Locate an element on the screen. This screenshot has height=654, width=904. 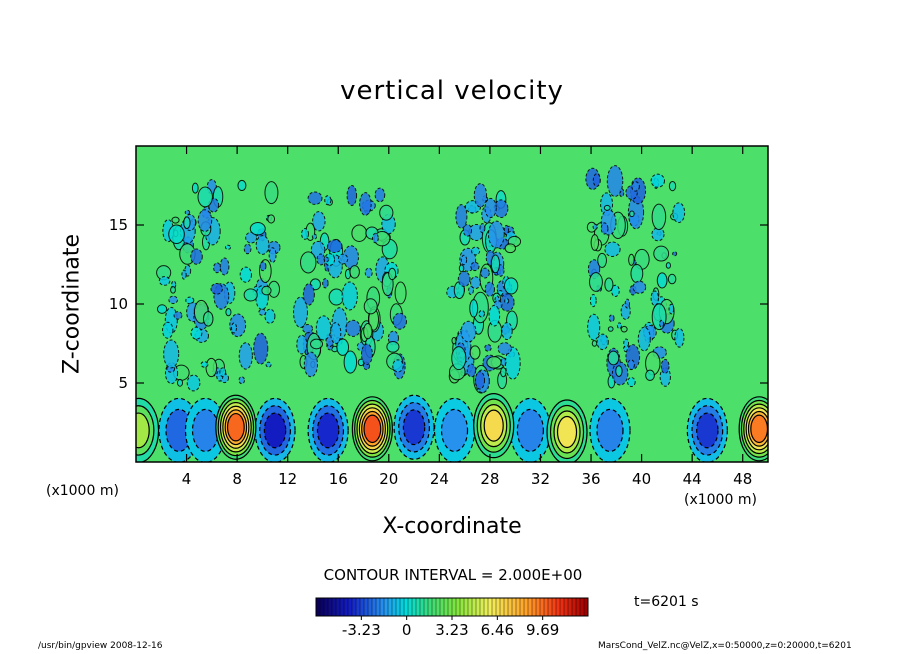
x-tick-label: 28 is located at coordinates (489, 479).